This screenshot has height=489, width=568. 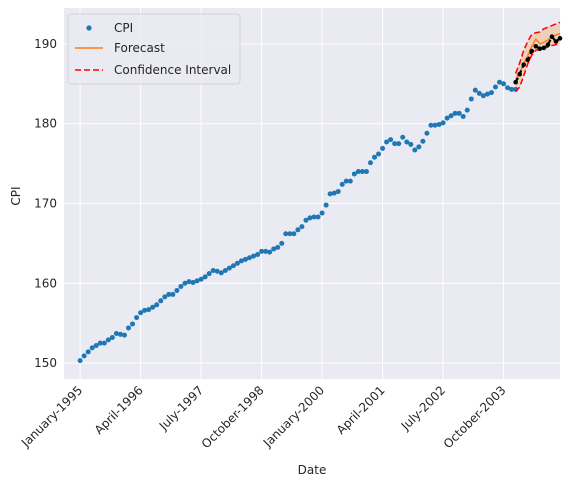 What do you see at coordinates (293, 416) in the screenshot?
I see `x-tick-label: January-2000` at bounding box center [293, 416].